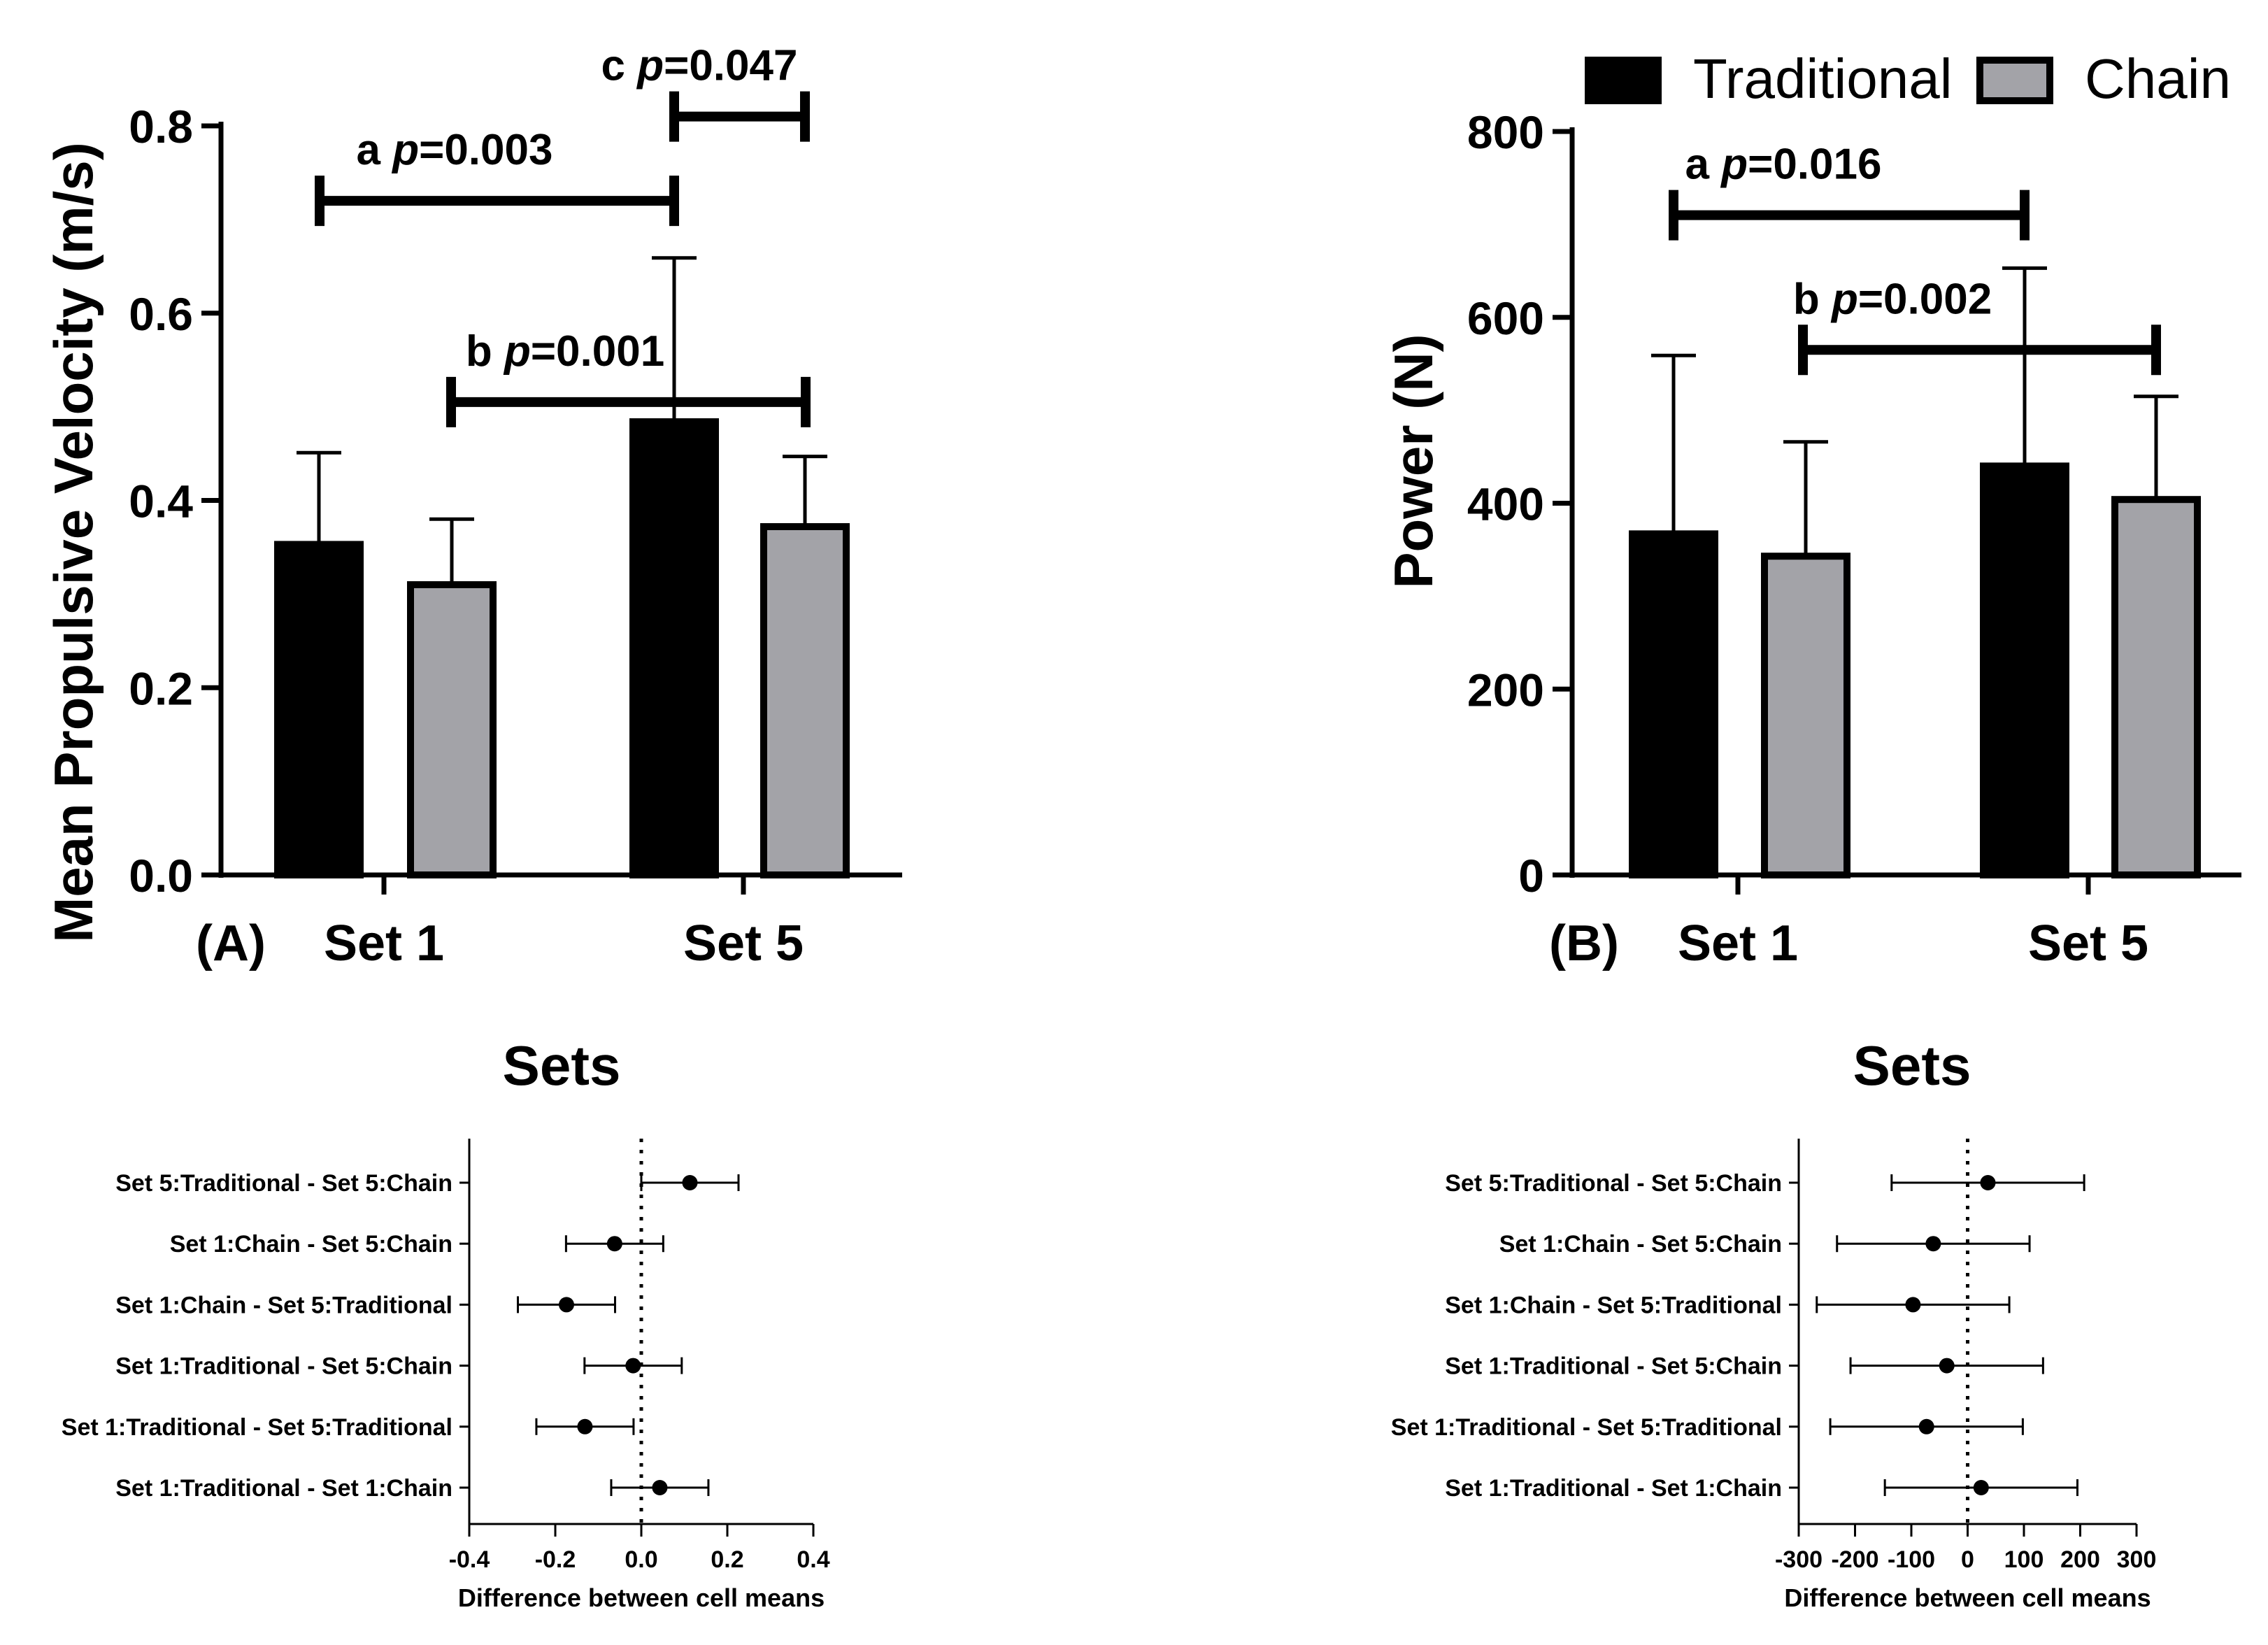  I want to click on significance-value: =0.001, so click(597, 351).